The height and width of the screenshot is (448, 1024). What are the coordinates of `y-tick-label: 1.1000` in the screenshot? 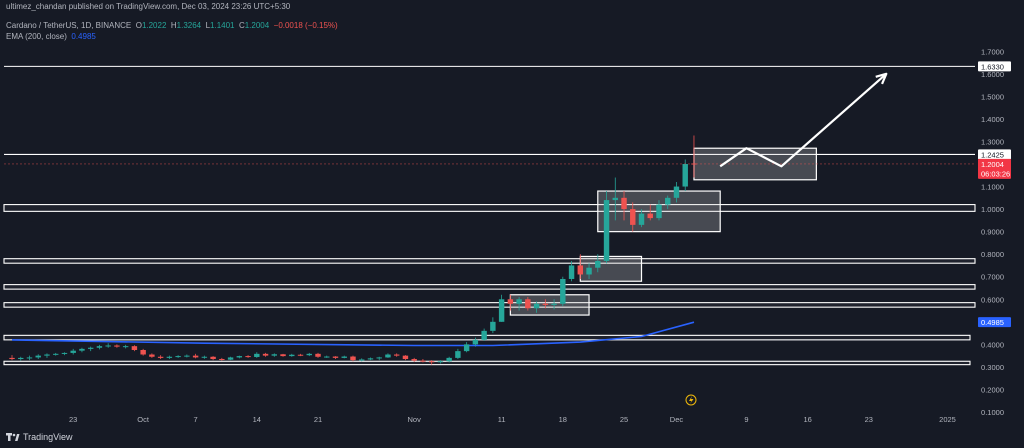 It's located at (992, 187).